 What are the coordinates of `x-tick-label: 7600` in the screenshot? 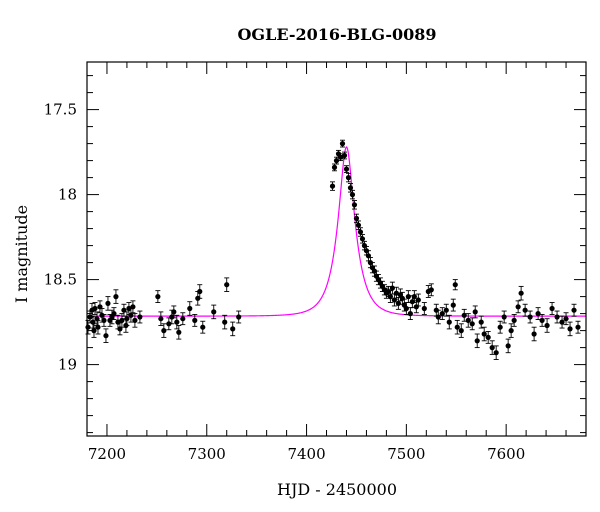 It's located at (506, 454).